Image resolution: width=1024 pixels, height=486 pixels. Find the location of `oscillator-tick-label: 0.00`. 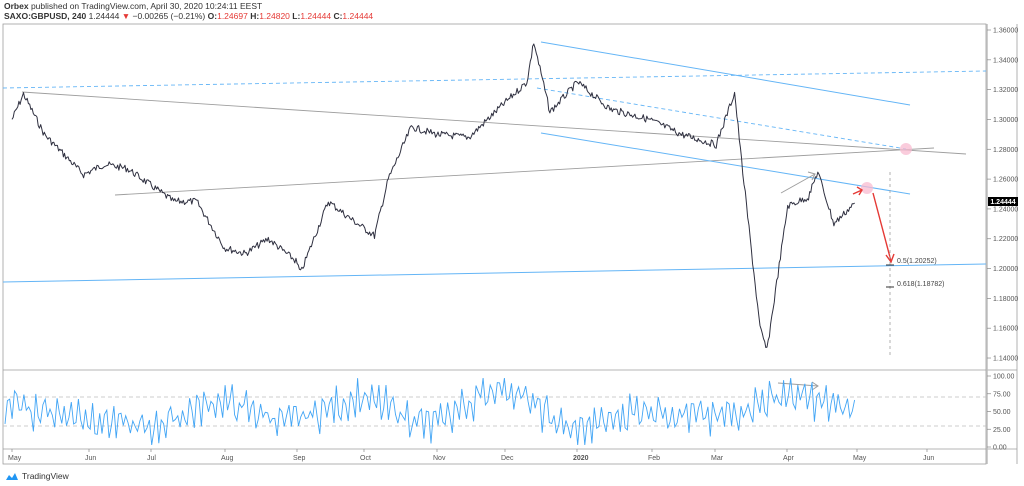

oscillator-tick-label: 0.00 is located at coordinates (1000, 448).